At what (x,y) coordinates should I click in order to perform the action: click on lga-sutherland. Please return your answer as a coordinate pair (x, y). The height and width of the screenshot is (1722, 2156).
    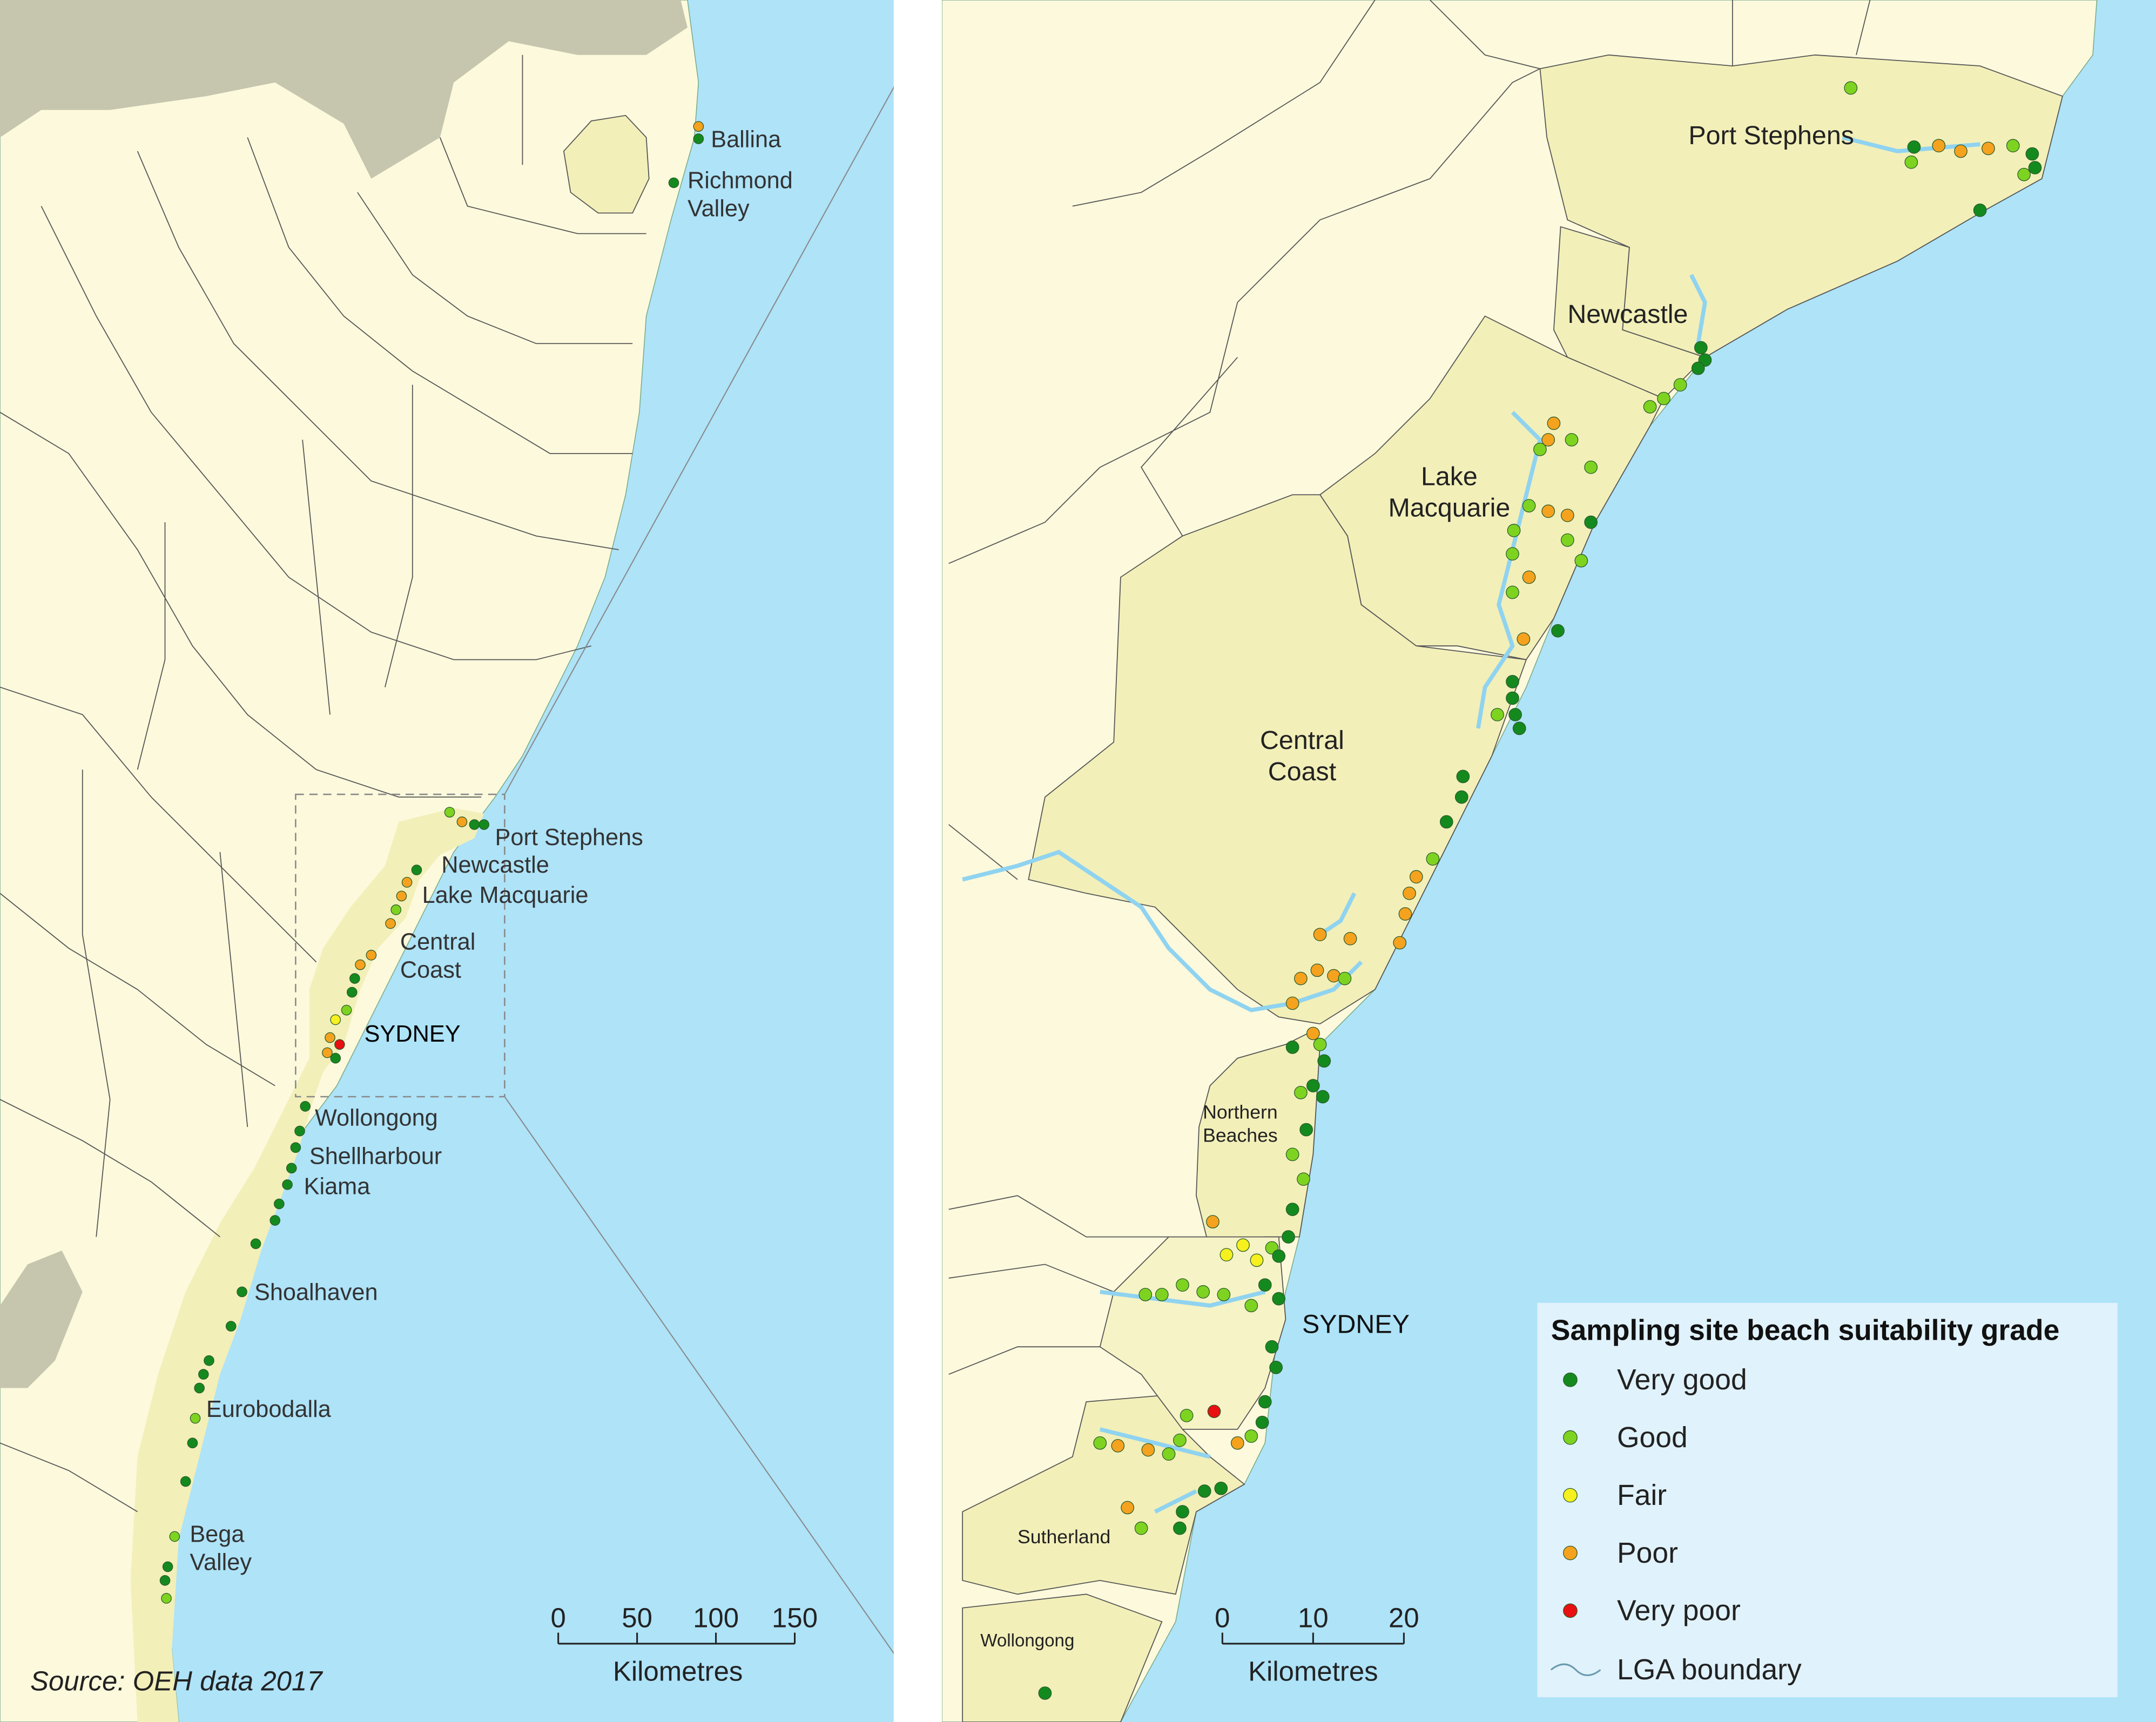
    Looking at the image, I should click on (1103, 1495).